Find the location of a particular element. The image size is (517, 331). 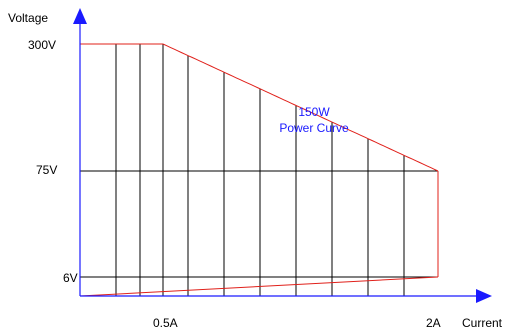

y-axis-title: Voltage is located at coordinates (28, 18).